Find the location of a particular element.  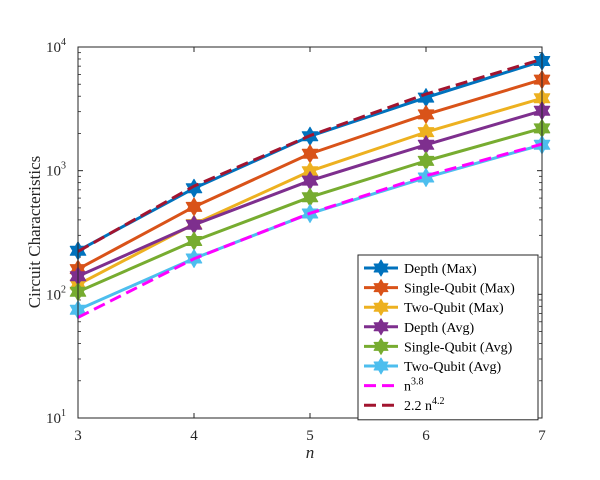

legend-label: Depth (Avg) is located at coordinates (439, 328).